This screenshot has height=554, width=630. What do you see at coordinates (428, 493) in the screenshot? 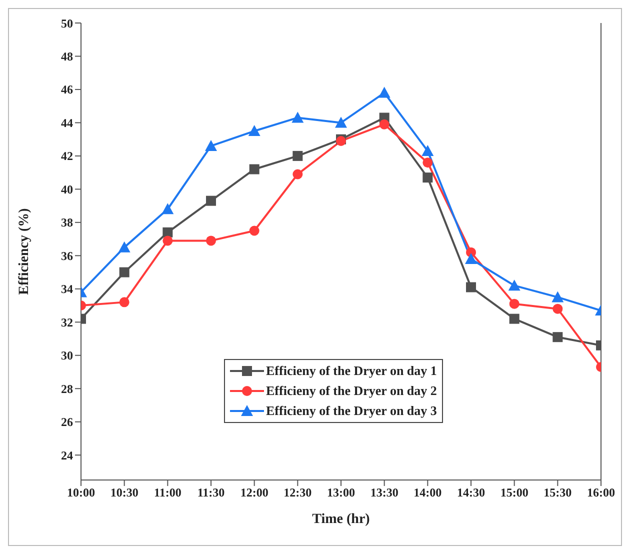
I see `x-tick-label: 14:00` at bounding box center [428, 493].